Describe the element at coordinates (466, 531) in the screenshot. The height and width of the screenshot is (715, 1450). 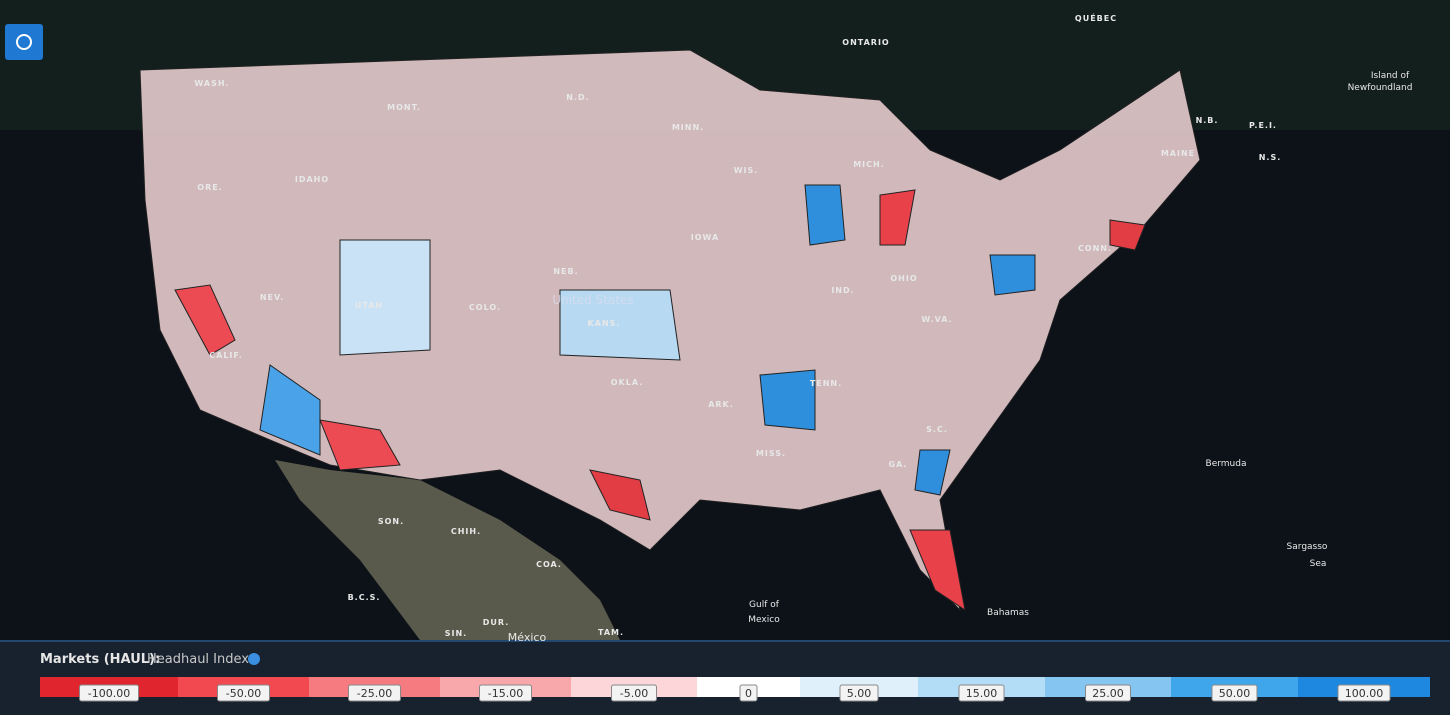
I see `map-label: CHIH.` at that location.